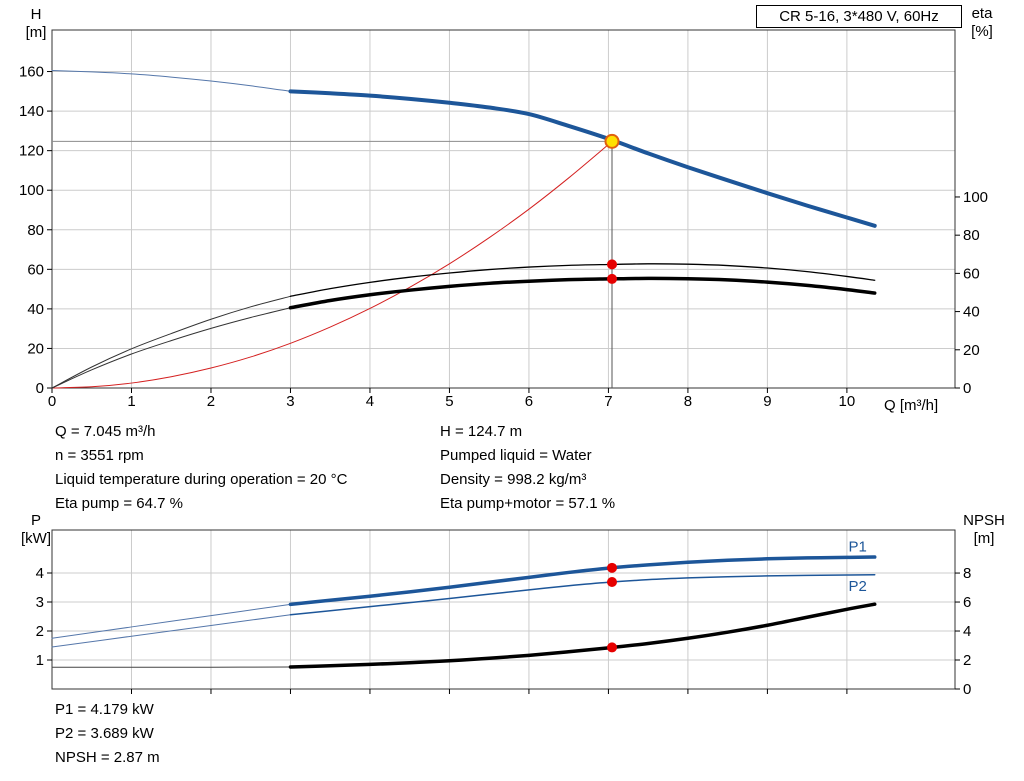  What do you see at coordinates (612, 278) in the screenshot?
I see `eta-pump-motor-point` at bounding box center [612, 278].